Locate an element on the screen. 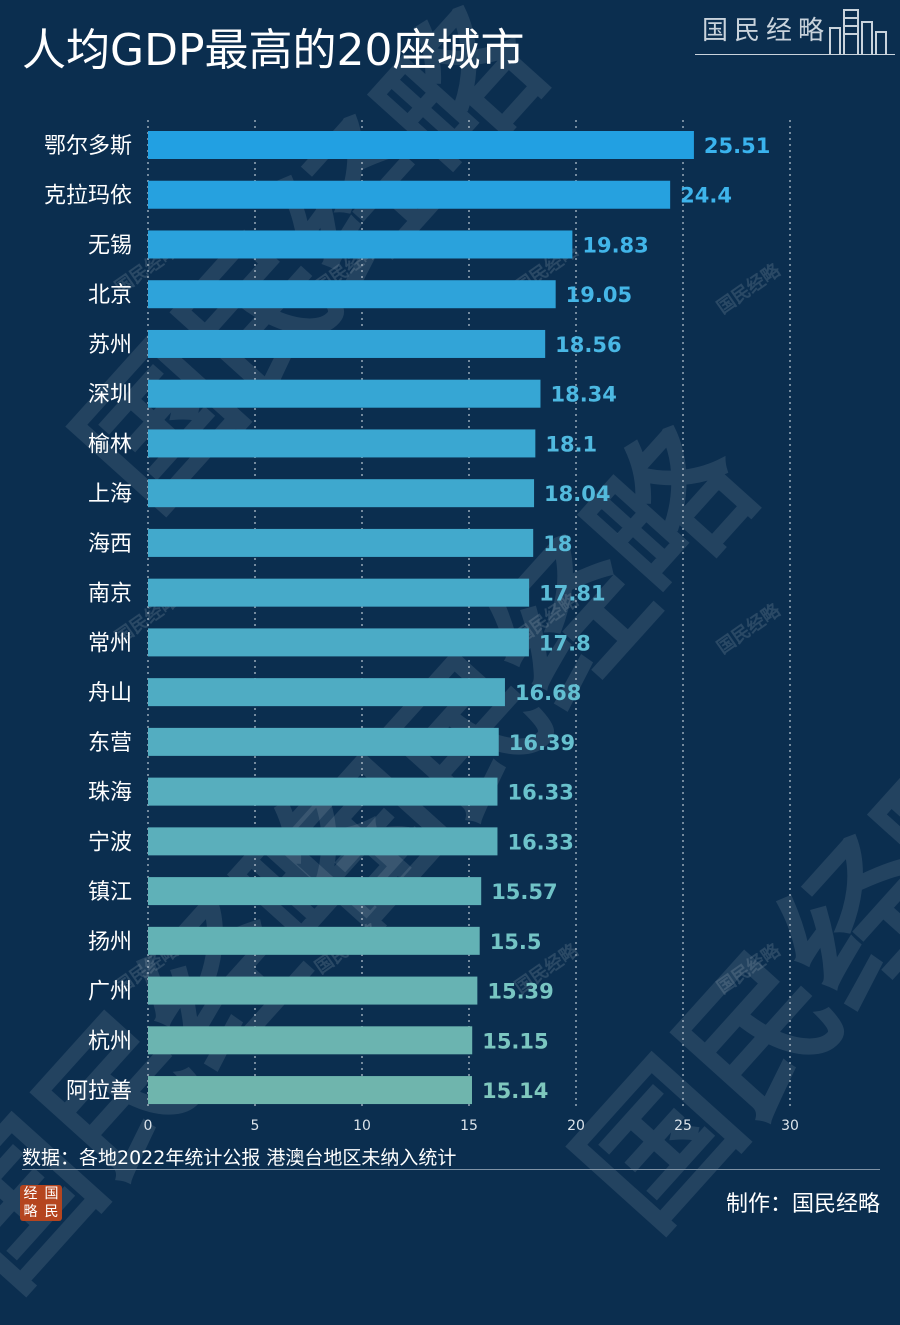 Image resolution: width=900 pixels, height=1325 pixels. brand-underline is located at coordinates (795, 54).